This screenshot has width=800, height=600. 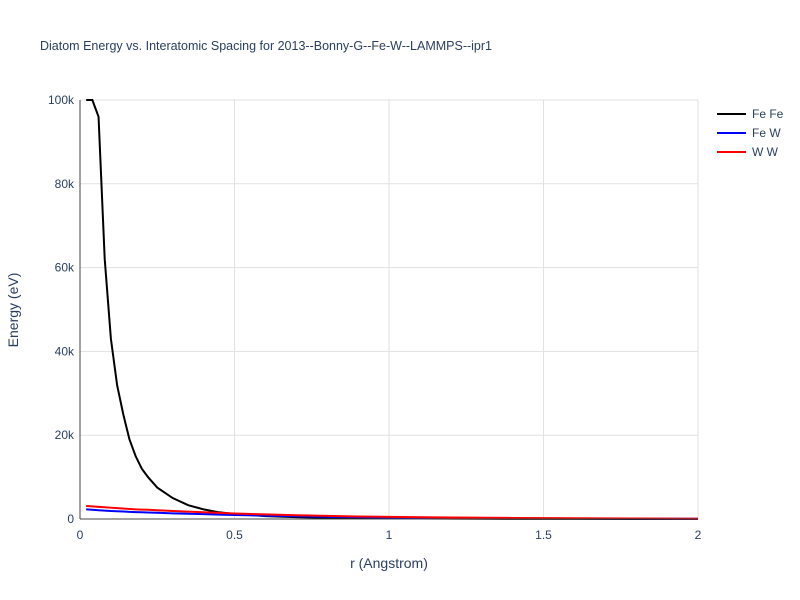 I want to click on legend-label: Fe Fe, so click(x=768, y=114).